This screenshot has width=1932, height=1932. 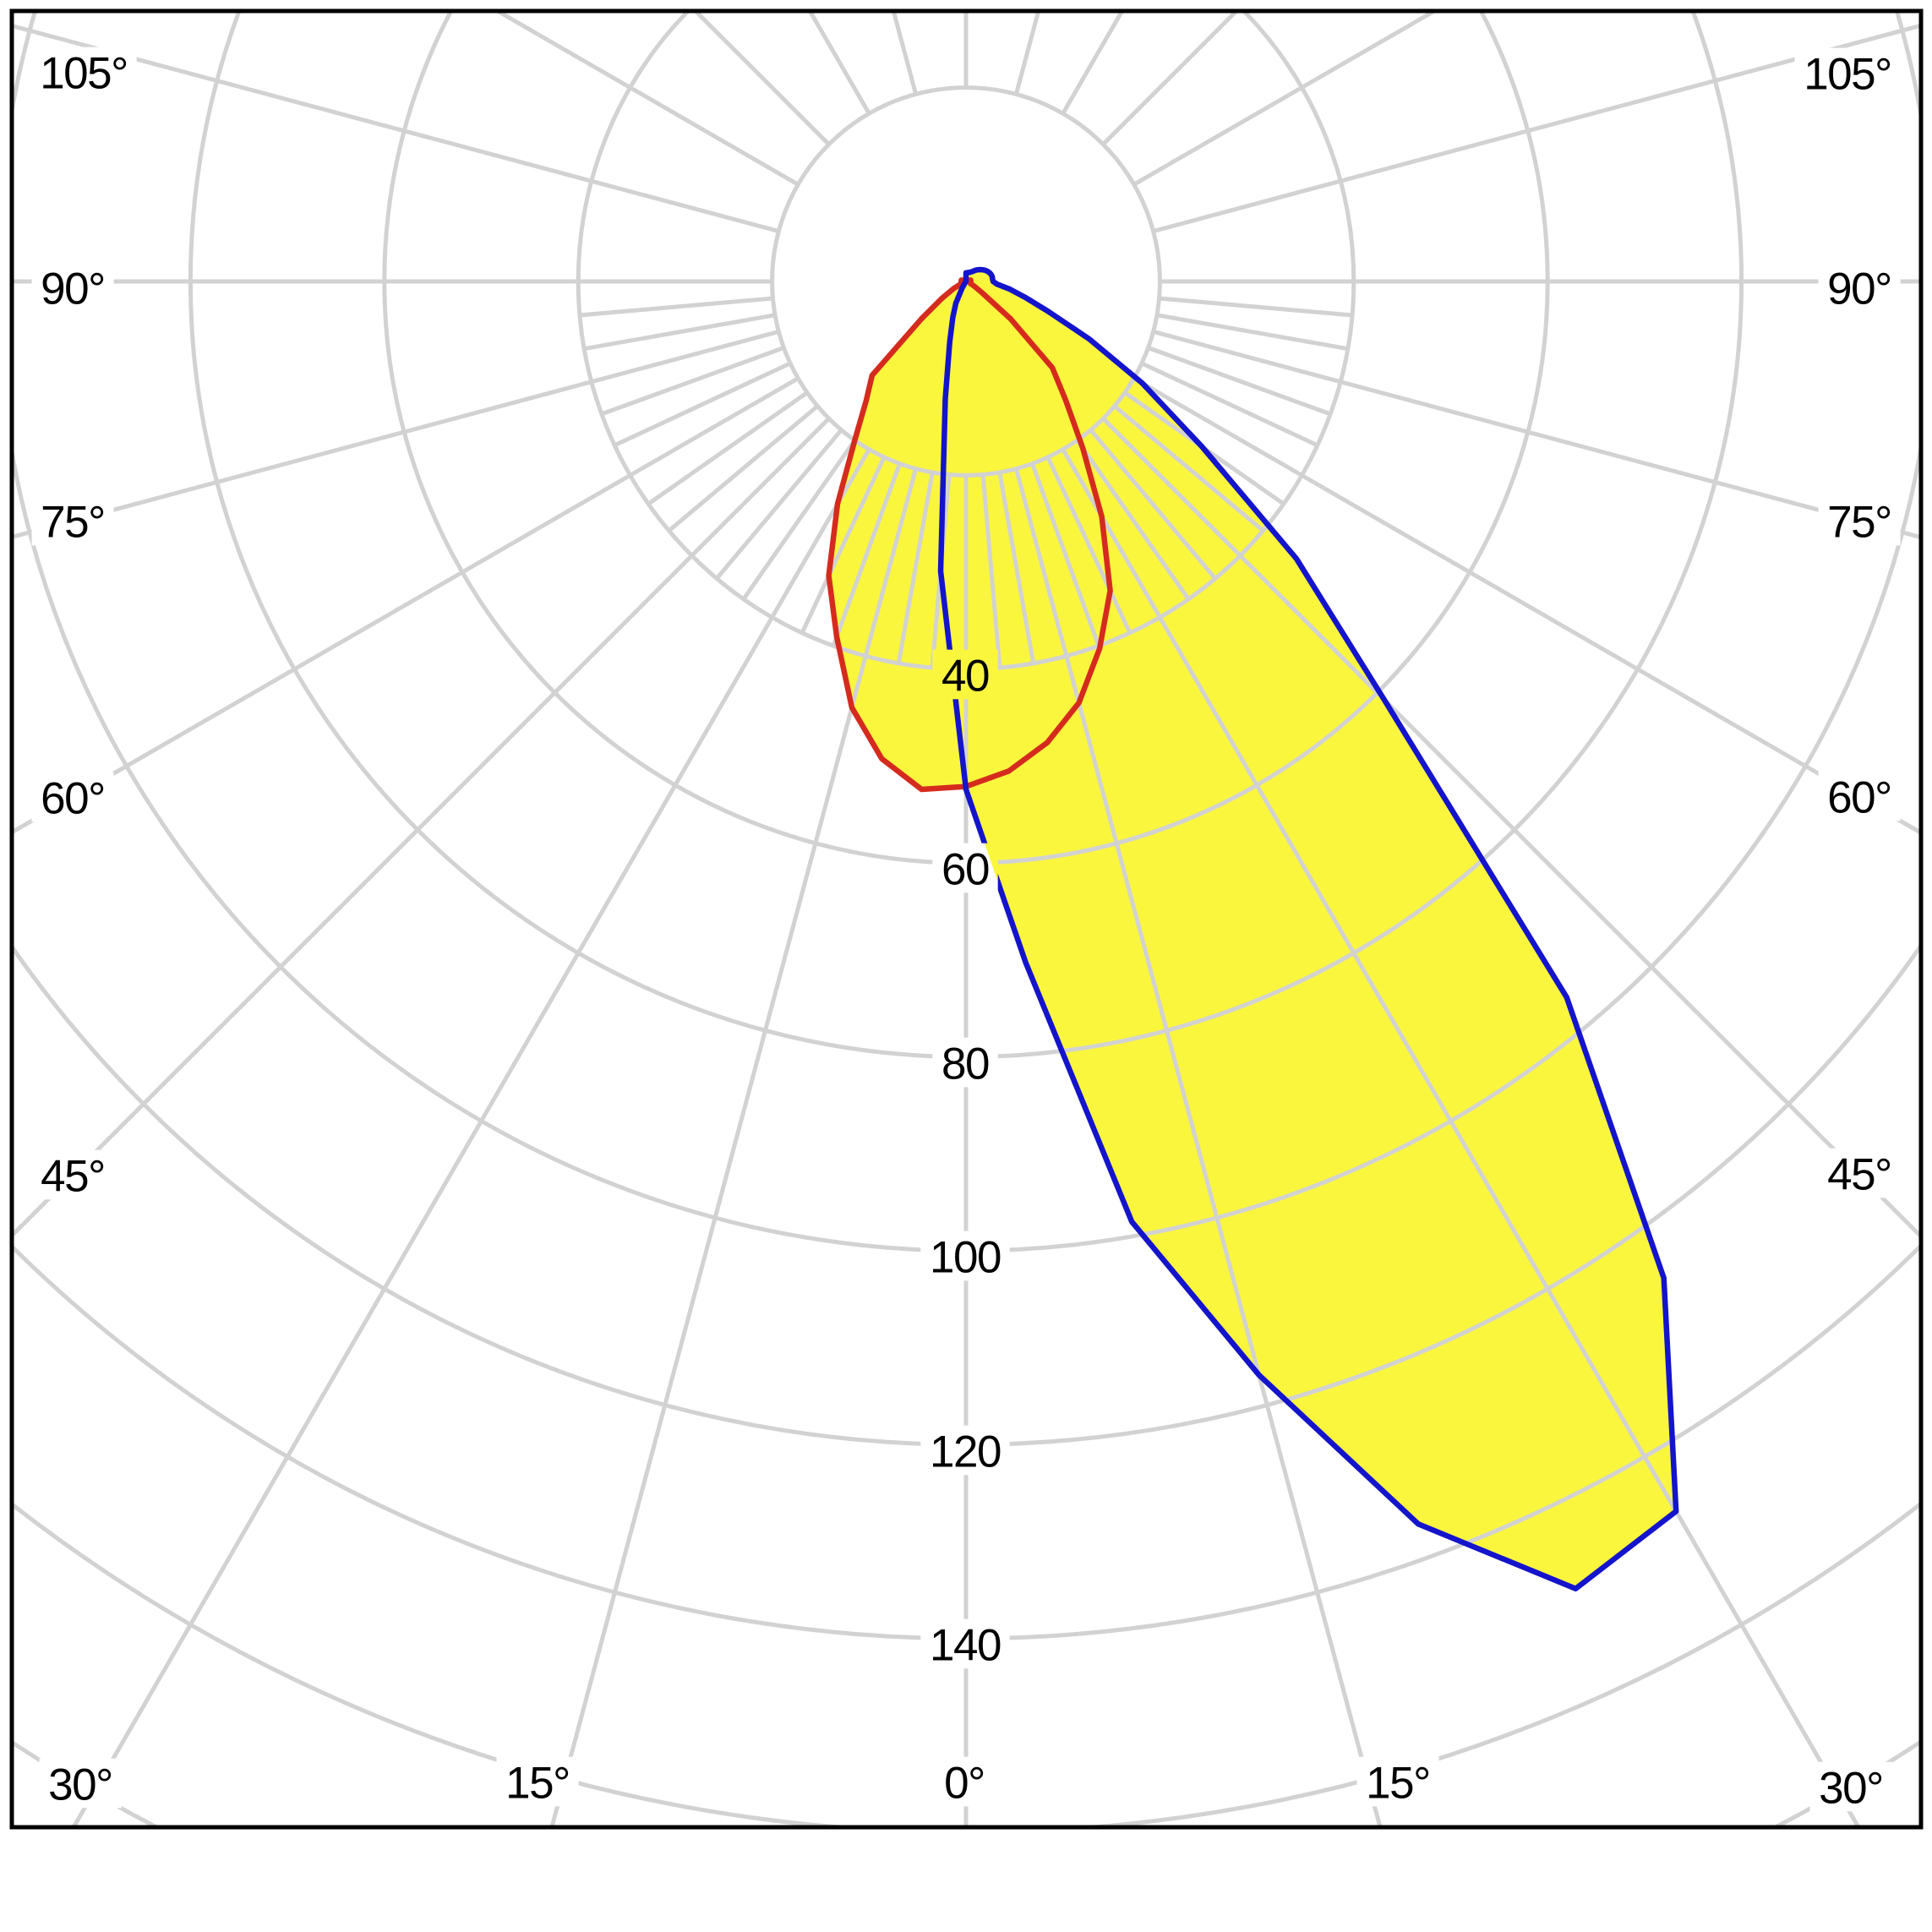 I want to click on svg-text: 140, so click(x=965, y=1645).